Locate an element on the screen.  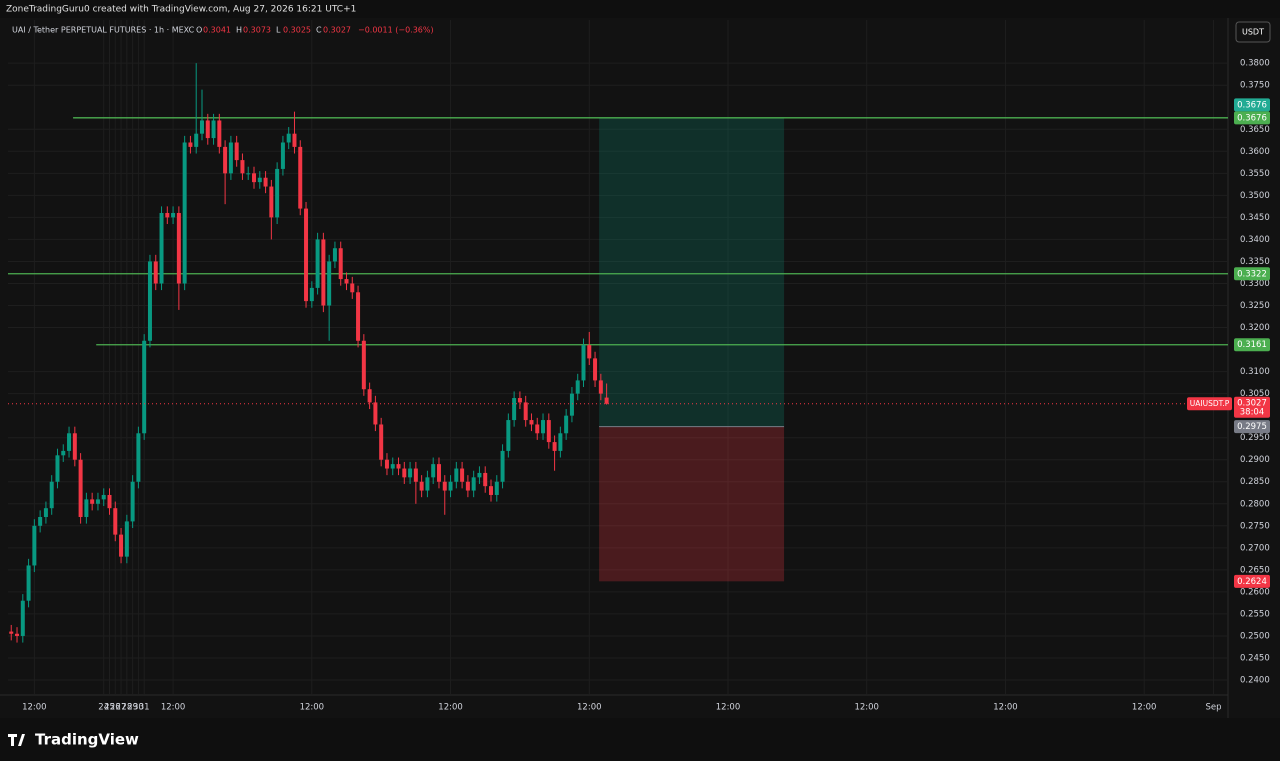
ohlc-letter: H is located at coordinates (239, 30).